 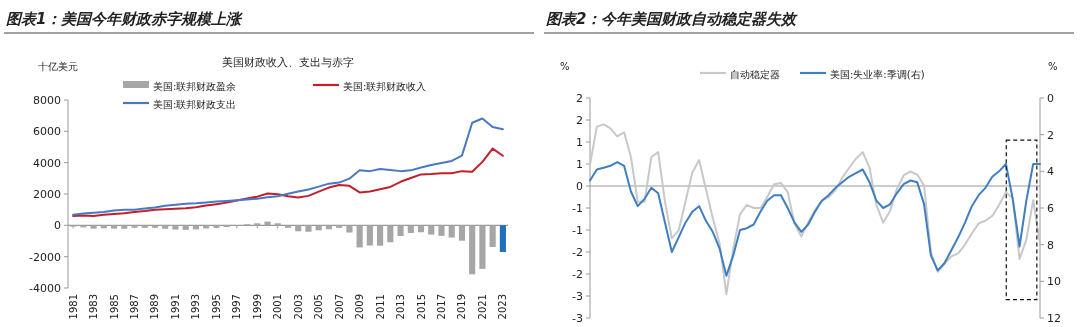 What do you see at coordinates (1054, 318) in the screenshot?
I see `y2-tick-label: 12` at bounding box center [1054, 318].